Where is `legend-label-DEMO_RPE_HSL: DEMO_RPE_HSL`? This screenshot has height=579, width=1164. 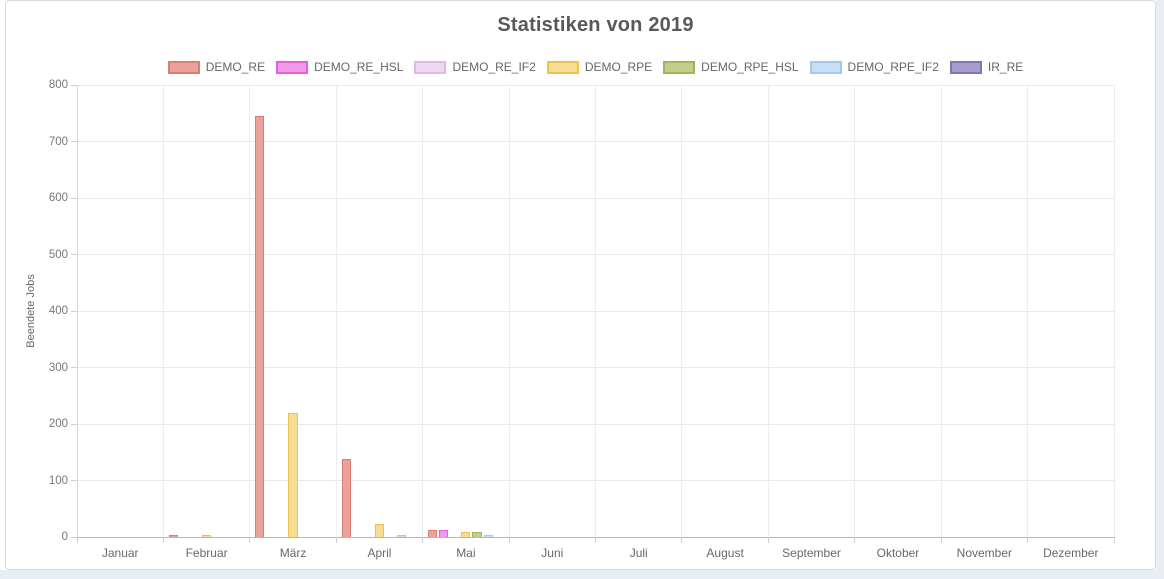 legend-label-DEMO_RPE_HSL: DEMO_RPE_HSL is located at coordinates (750, 67).